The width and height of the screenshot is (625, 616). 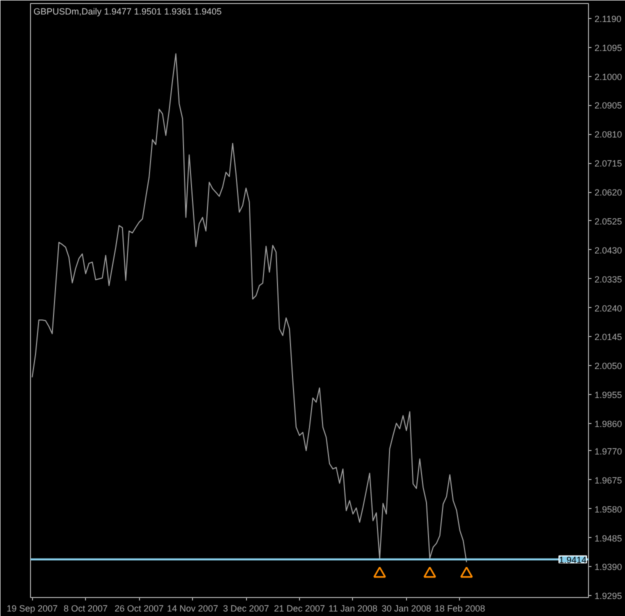 What do you see at coordinates (608, 509) in the screenshot?
I see `y-tick-label: 1.9580` at bounding box center [608, 509].